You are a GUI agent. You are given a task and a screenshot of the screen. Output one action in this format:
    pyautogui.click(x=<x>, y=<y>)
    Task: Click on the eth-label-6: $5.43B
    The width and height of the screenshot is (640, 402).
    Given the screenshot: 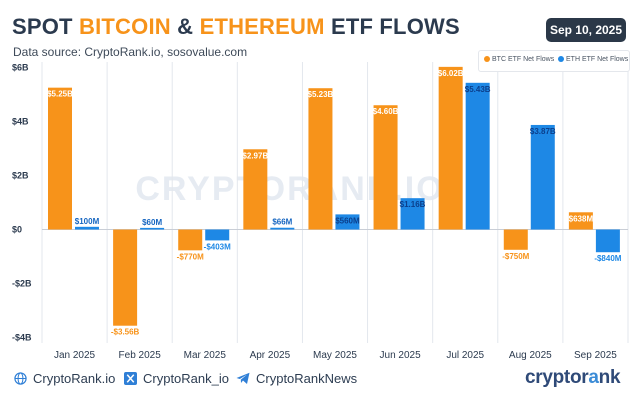 What is the action you would take?
    pyautogui.click(x=478, y=89)
    